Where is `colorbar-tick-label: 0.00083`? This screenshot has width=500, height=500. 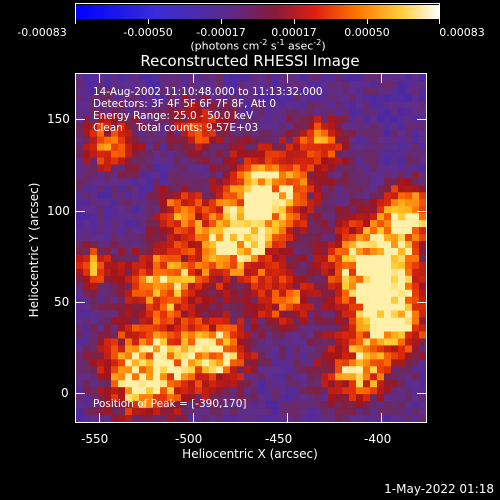 colorbar-tick-label: 0.00083 is located at coordinates (462, 32).